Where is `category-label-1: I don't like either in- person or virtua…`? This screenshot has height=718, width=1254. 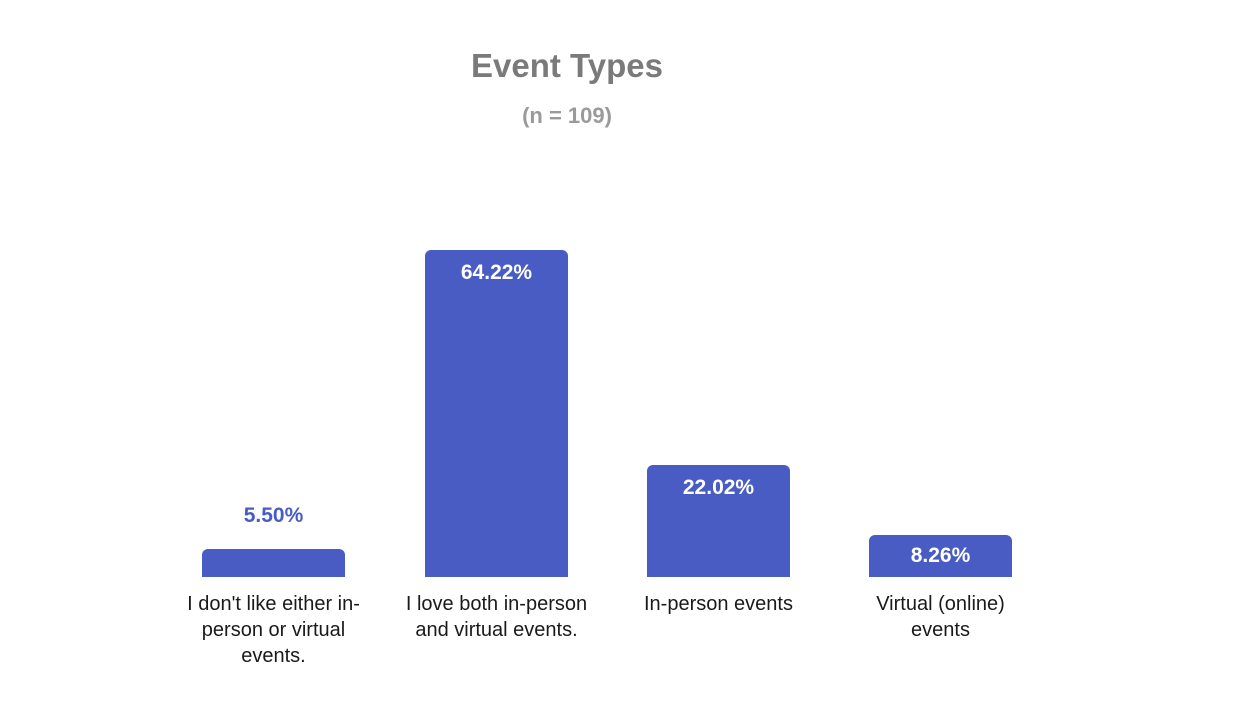 category-label-1: I don't like either in- person or virtua… is located at coordinates (273, 630).